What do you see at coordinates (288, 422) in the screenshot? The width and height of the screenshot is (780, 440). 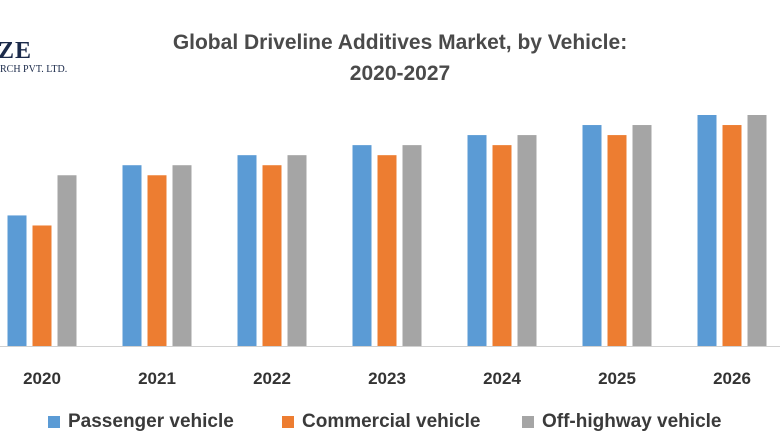 I see `legend-swatch-commercial` at bounding box center [288, 422].